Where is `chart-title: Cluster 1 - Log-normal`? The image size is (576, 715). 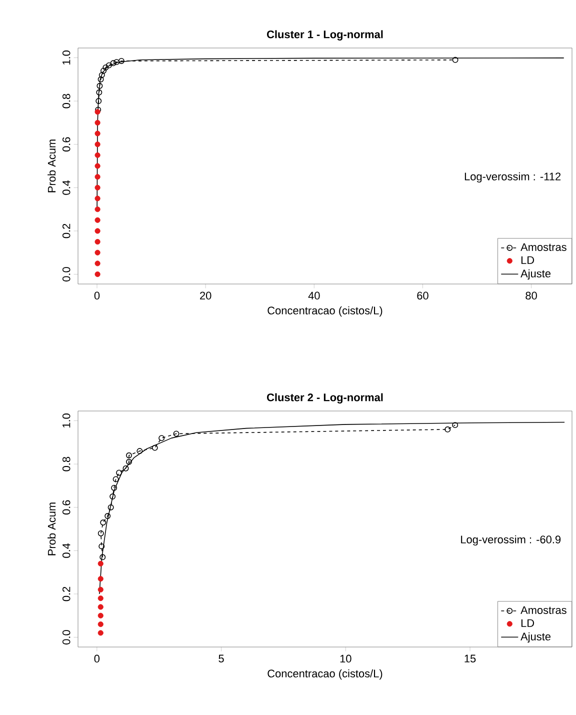 chart-title: Cluster 1 - Log-normal is located at coordinates (325, 35).